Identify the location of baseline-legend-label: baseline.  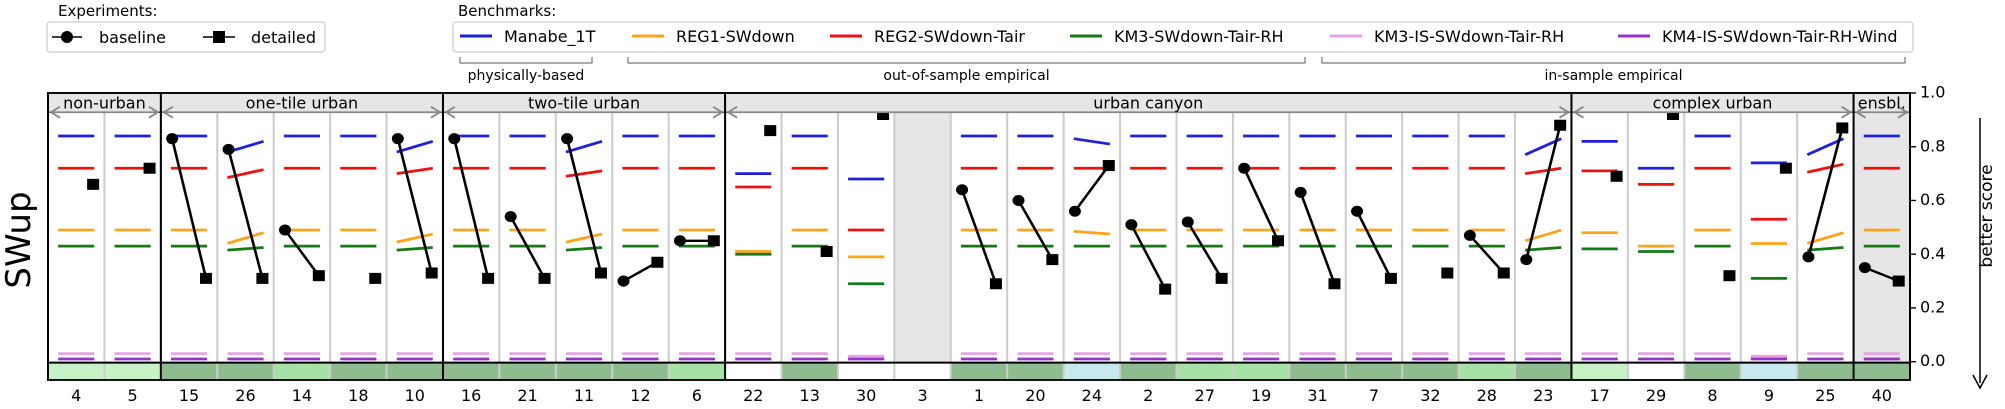
(132, 37).